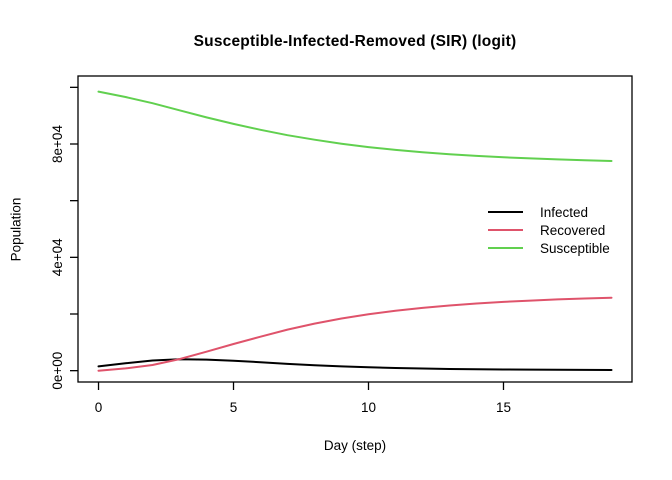 The image size is (672, 480). I want to click on x-axis-label: Day (step), so click(355, 445).